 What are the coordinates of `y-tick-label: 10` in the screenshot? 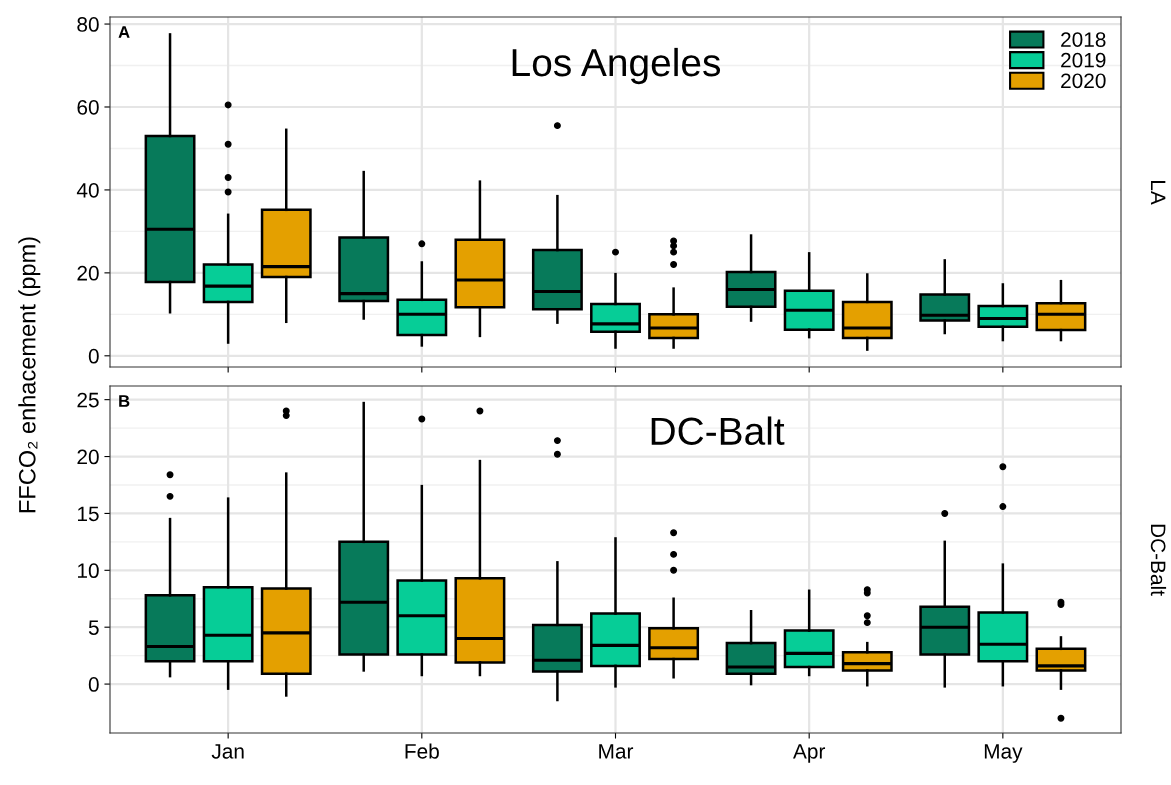 It's located at (88, 571).